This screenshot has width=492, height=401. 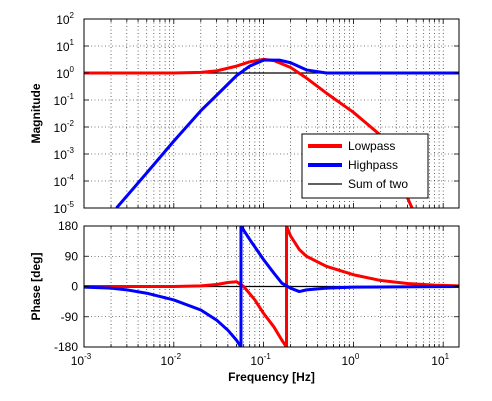 I want to click on phase-y-tick-label: -90, so click(x=70, y=317).